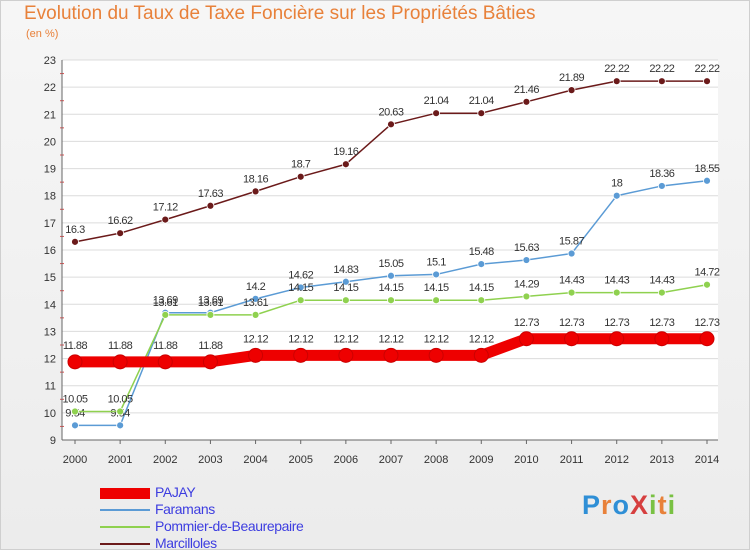  What do you see at coordinates (53, 441) in the screenshot?
I see `y-tick-label: 9` at bounding box center [53, 441].